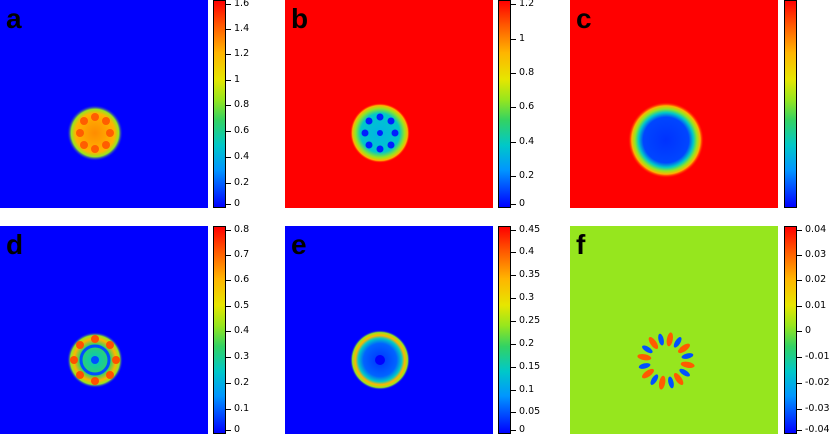  Describe the element at coordinates (811, 229) in the screenshot. I see `tick-label: 0.04` at that location.